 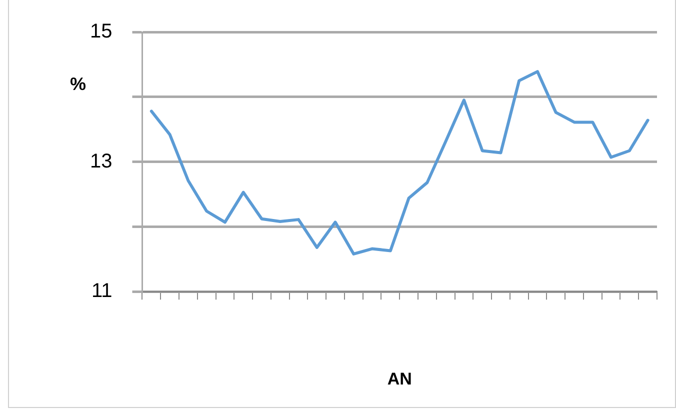 What do you see at coordinates (101, 291) in the screenshot?
I see `y-tick-label: 11` at bounding box center [101, 291].